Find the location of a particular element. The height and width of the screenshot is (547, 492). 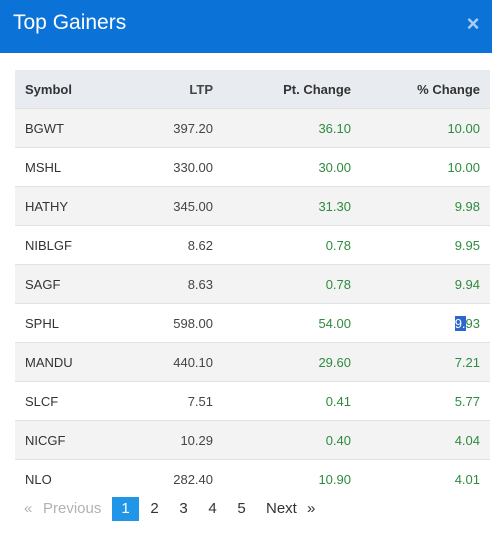

ltp-cell: 10.29 is located at coordinates (169, 440).